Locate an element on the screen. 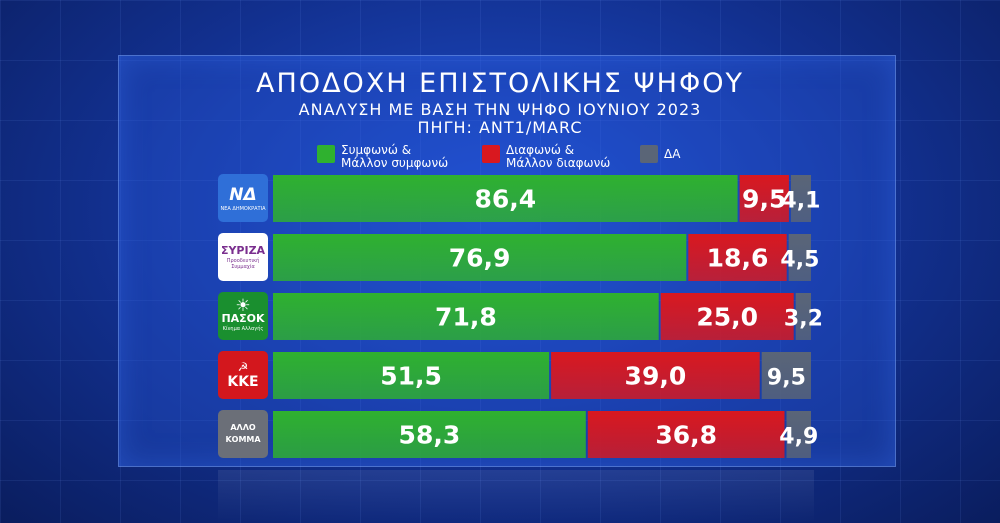 Image resolution: width=1000 pixels, height=523 pixels. legend-label-agree-2: Μάλλον συμφωνώ is located at coordinates (395, 163).